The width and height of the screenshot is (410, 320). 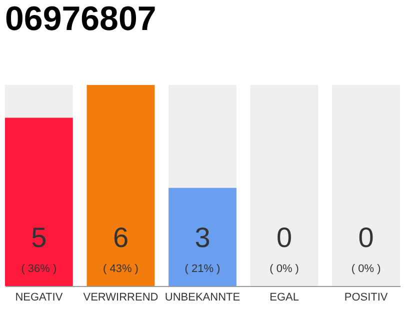 I want to click on chart-title: 06976807, so click(x=80, y=19).